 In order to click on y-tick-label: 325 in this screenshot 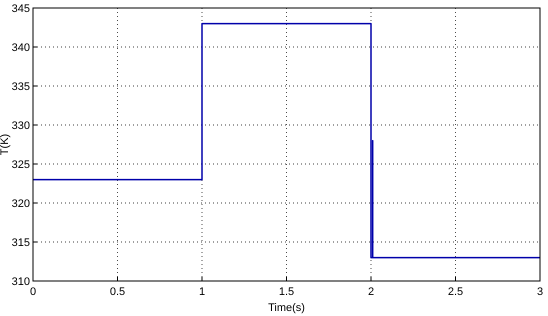, I will do `click(21, 165)`.